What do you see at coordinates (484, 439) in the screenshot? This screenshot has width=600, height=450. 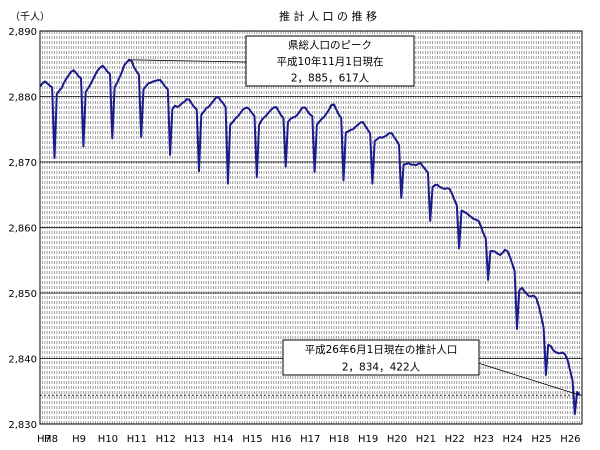 I see `x-tick-label: H23` at bounding box center [484, 439].